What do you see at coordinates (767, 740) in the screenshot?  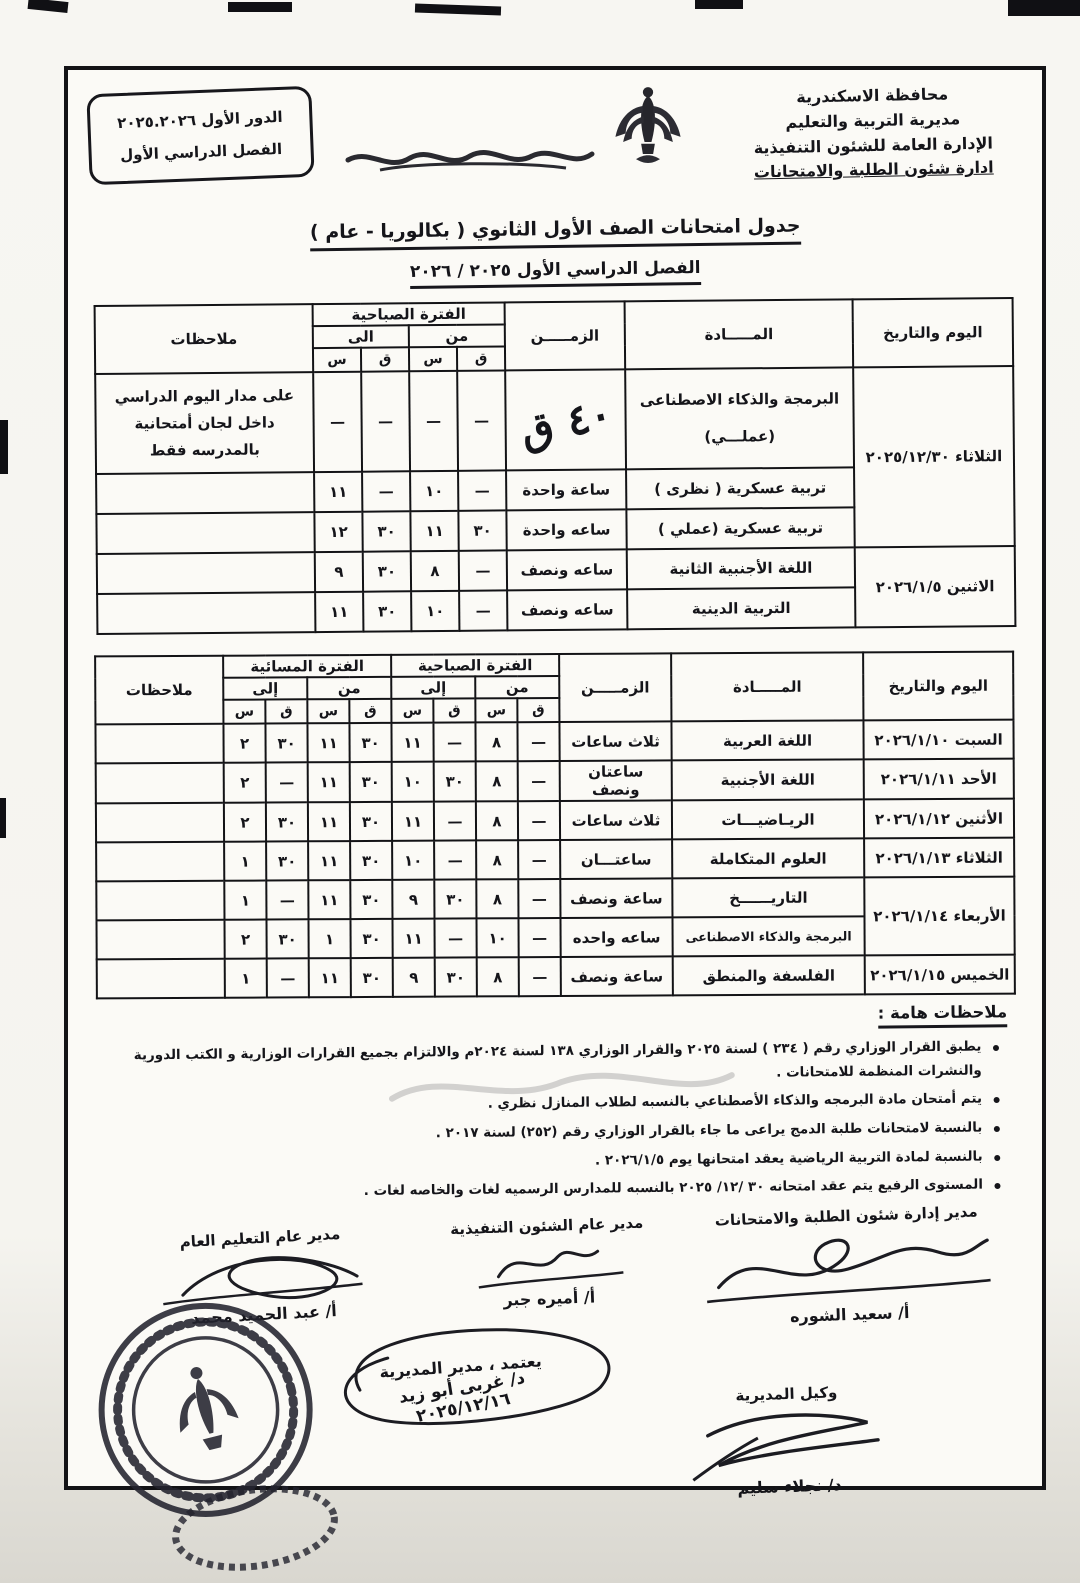 I see `subject-cell: اللغة العربية` at bounding box center [767, 740].